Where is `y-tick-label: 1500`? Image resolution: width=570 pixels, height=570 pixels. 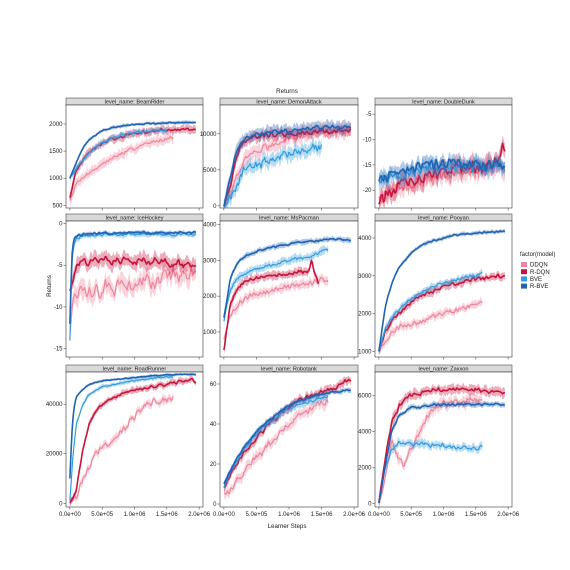
y-tick-label: 1500 is located at coordinates (56, 152).